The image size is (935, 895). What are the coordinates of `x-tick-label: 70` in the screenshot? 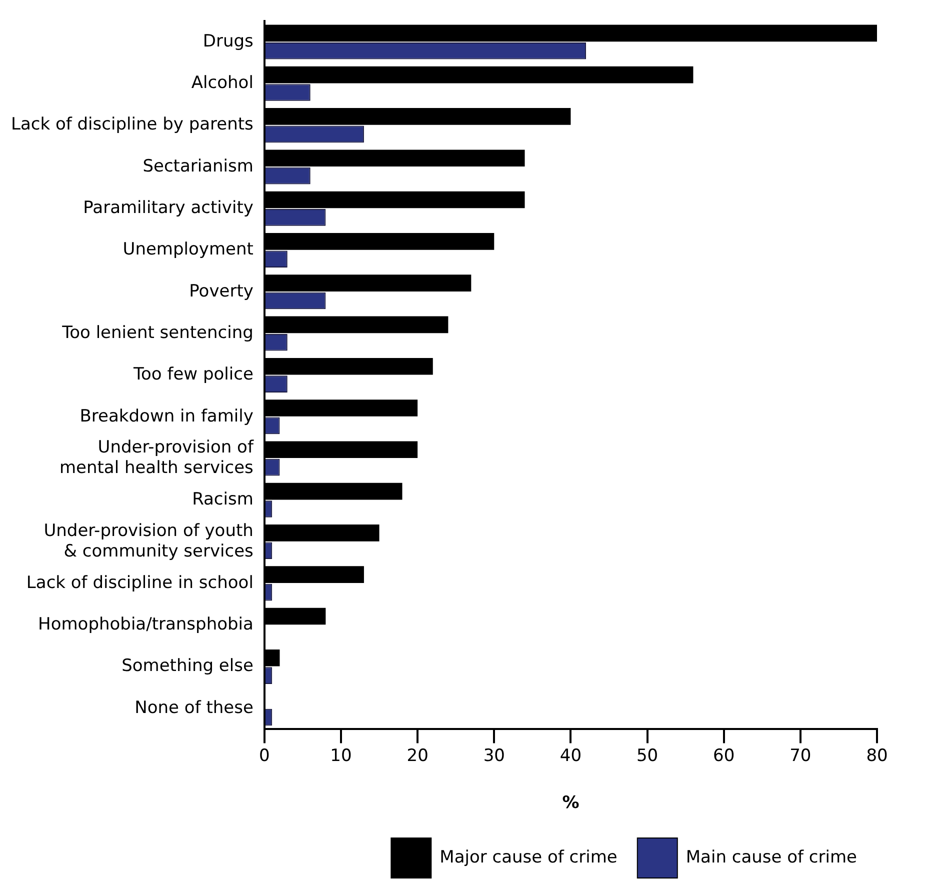 It's located at (801, 756).